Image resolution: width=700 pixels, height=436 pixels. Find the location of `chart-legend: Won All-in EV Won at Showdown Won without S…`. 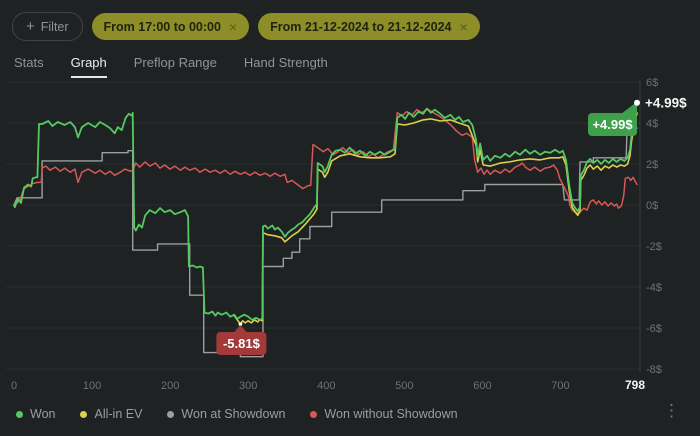

chart-legend: Won All-in EV Won at Showdown Won without S… is located at coordinates (237, 414).